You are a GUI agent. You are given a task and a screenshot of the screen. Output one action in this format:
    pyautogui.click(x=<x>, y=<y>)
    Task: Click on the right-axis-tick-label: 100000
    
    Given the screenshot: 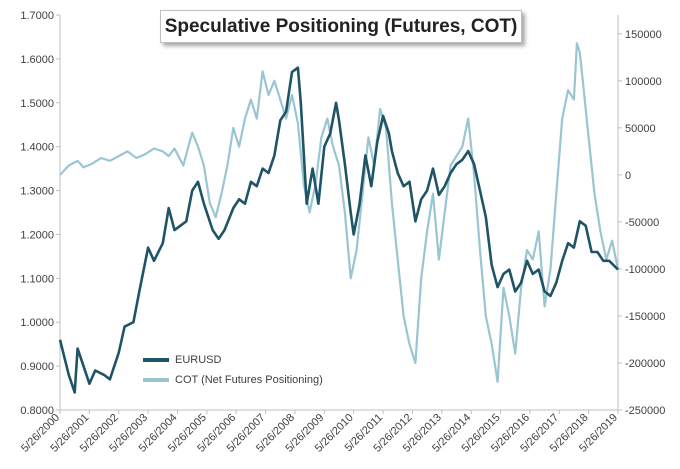 What is the action you would take?
    pyautogui.click(x=643, y=82)
    